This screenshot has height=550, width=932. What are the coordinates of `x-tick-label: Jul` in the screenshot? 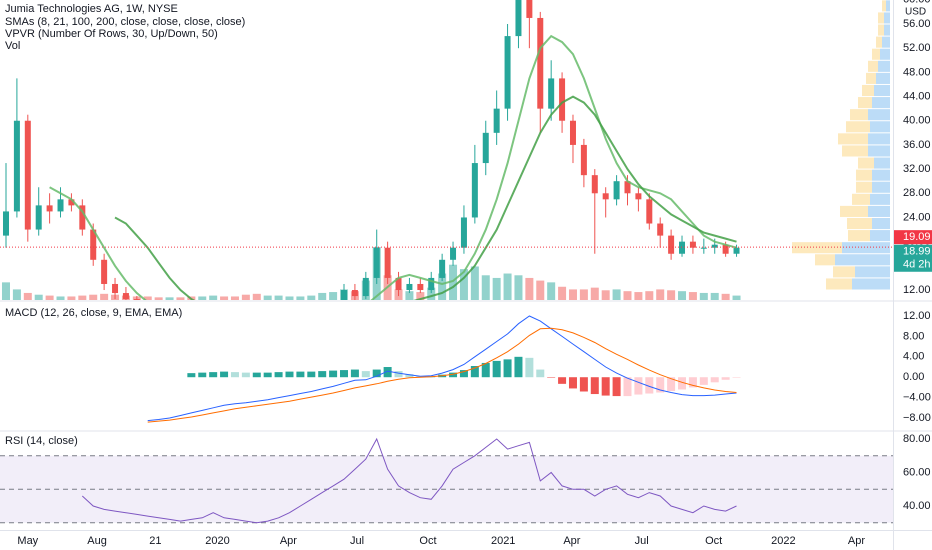 It's located at (642, 541).